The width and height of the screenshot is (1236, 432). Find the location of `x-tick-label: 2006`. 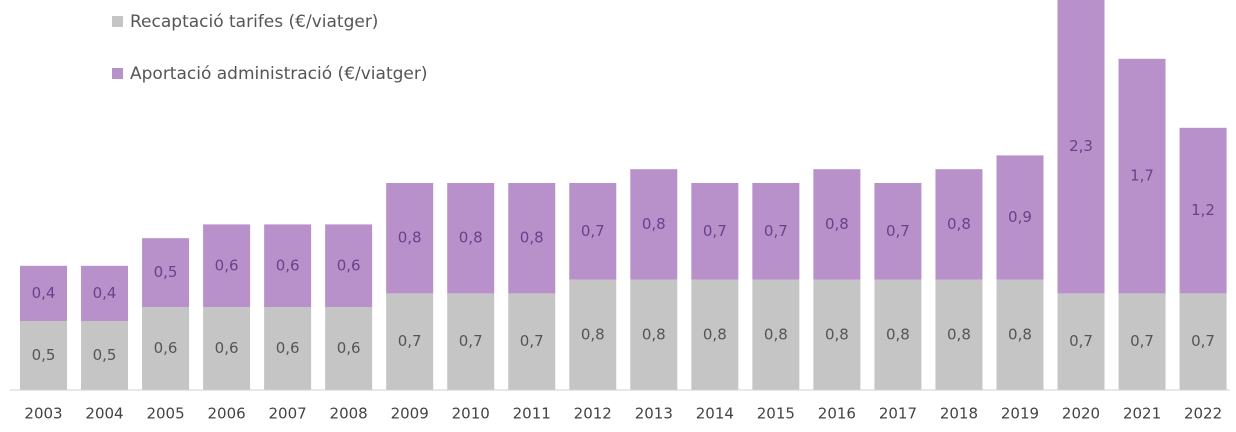

x-tick-label: 2006 is located at coordinates (226, 414).